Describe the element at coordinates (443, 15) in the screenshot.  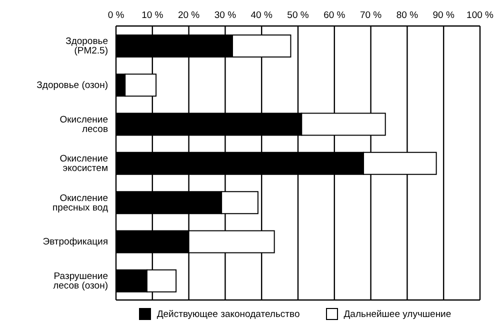
I see `x-tick-label: 90 %` at that location.